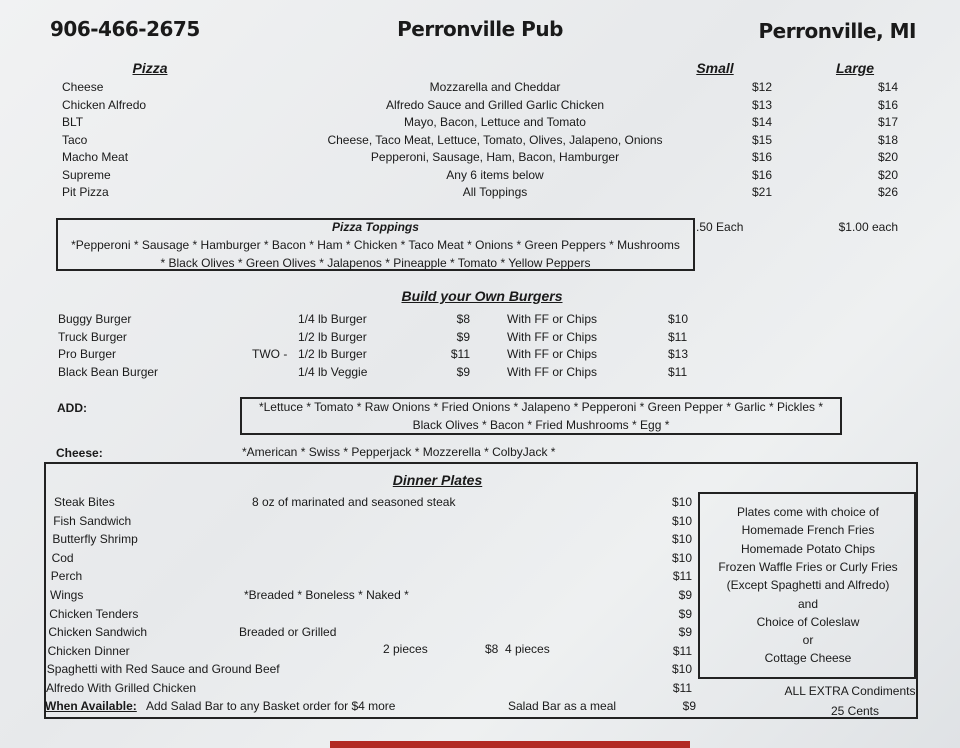 The height and width of the screenshot is (748, 960). I want to click on pizza-large-price: $16, so click(887, 104).